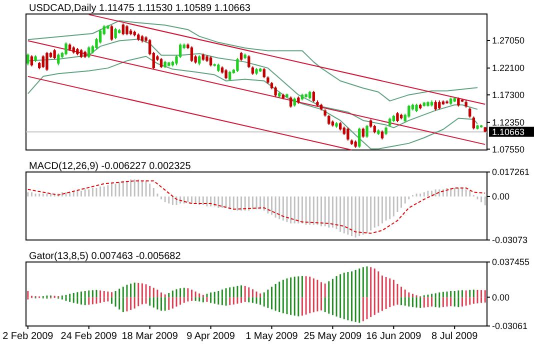 The height and width of the screenshot is (346, 535). Describe the element at coordinates (508, 123) in the screenshot. I see `y-tick-label: 1.12350` at that location.